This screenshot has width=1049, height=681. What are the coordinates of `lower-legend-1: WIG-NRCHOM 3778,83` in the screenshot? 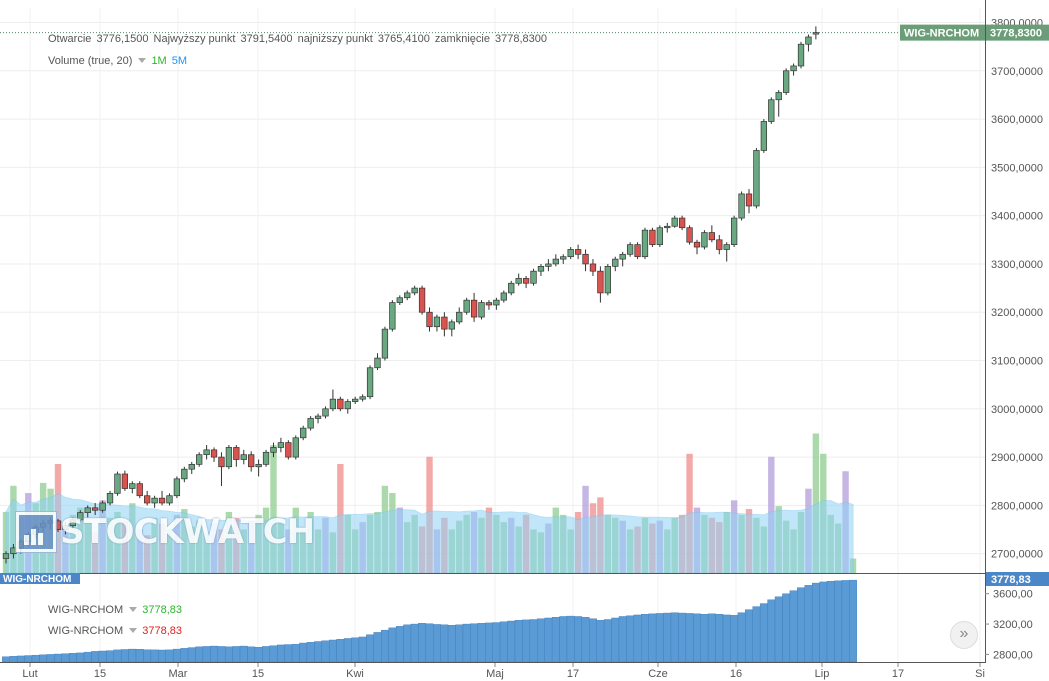 It's located at (115, 610).